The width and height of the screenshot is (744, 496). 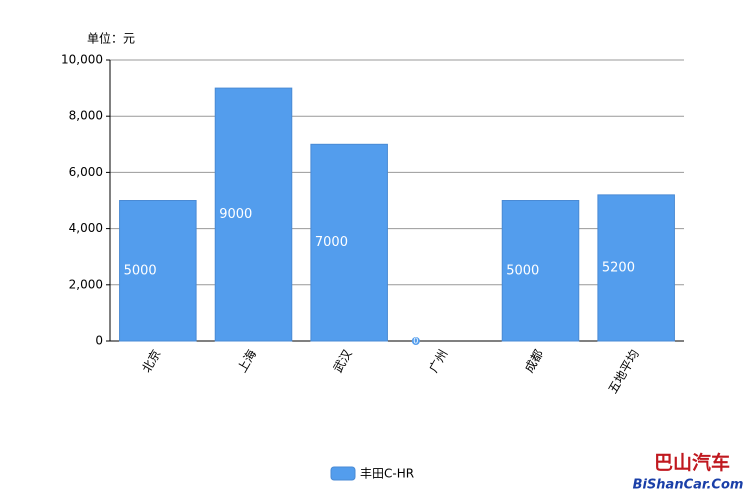 What do you see at coordinates (343, 361) in the screenshot?
I see `x-tick-label: 武汉` at bounding box center [343, 361].